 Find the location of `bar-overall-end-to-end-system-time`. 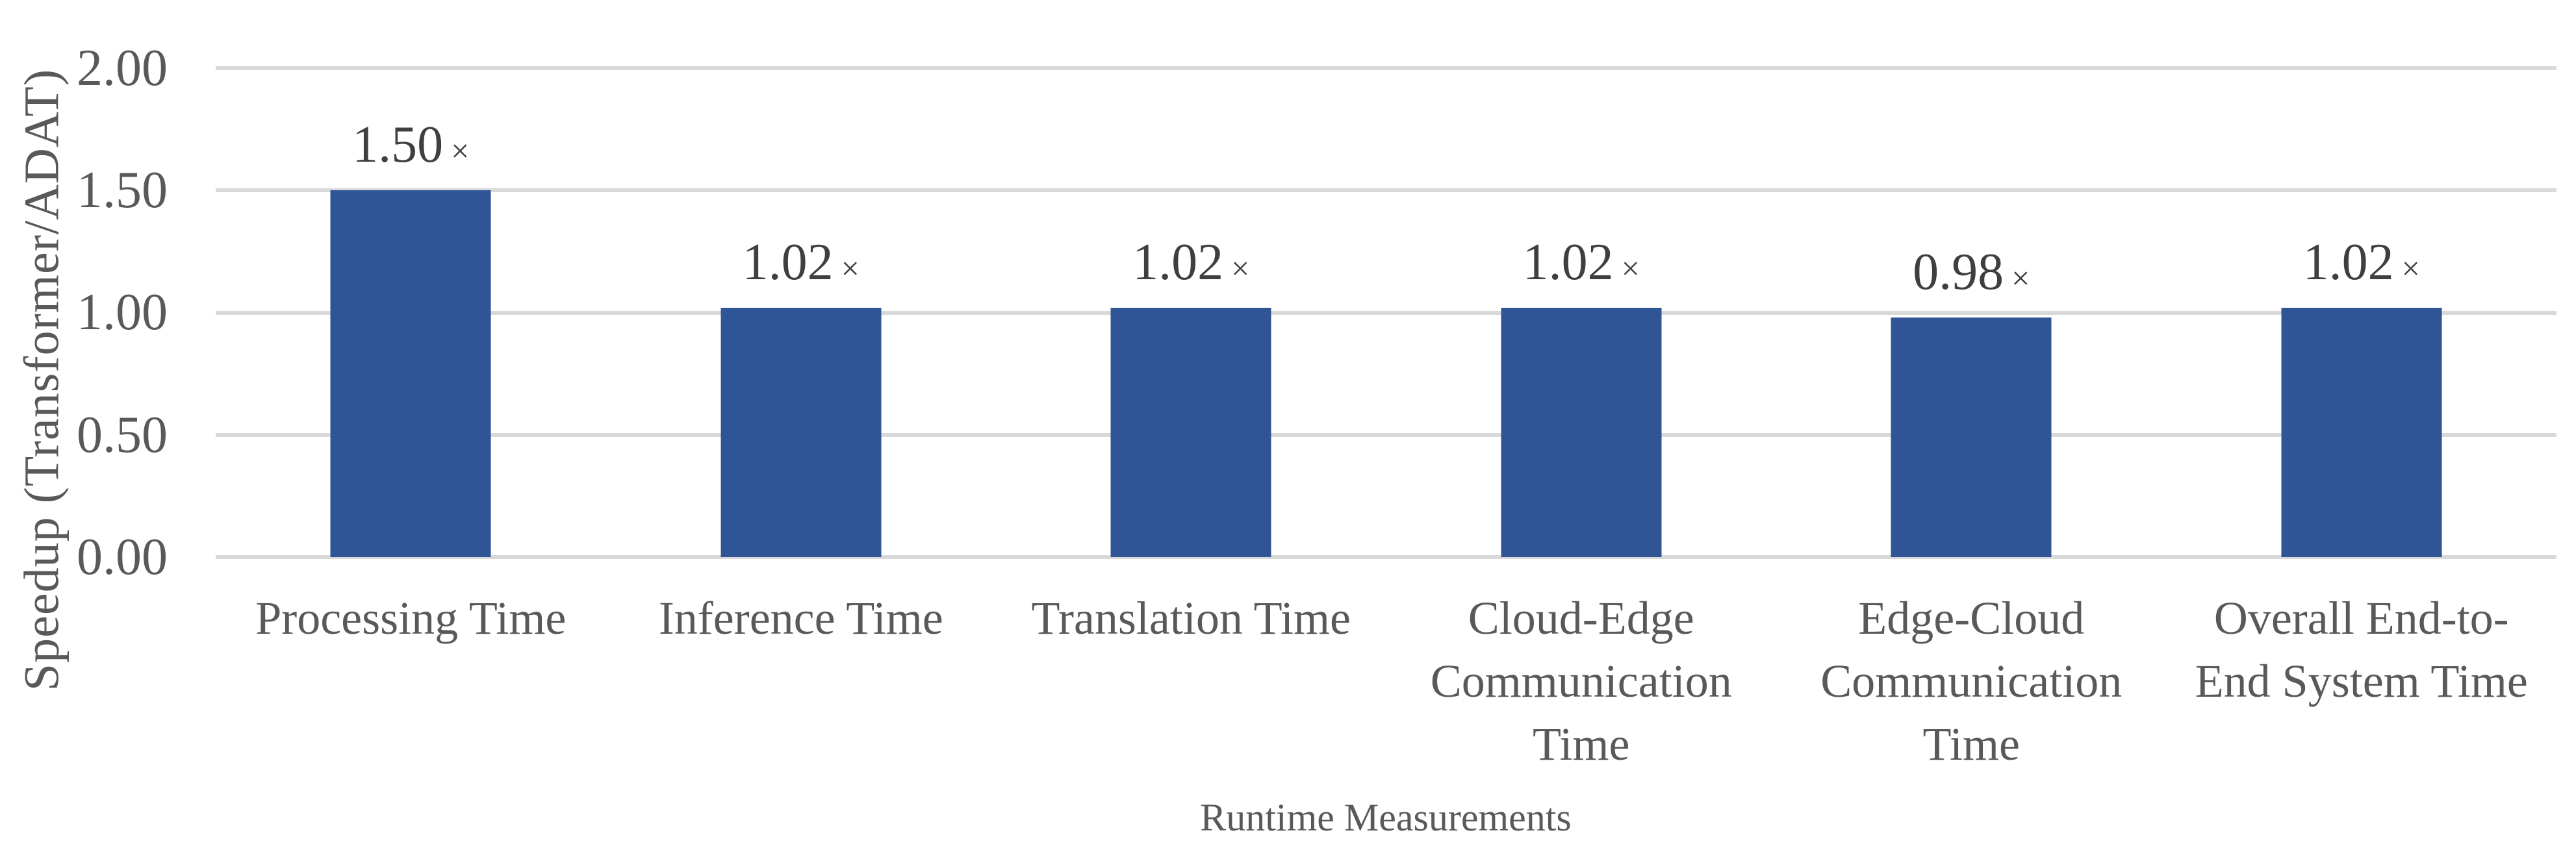

bar-overall-end-to-end-system-time is located at coordinates (2361, 432).